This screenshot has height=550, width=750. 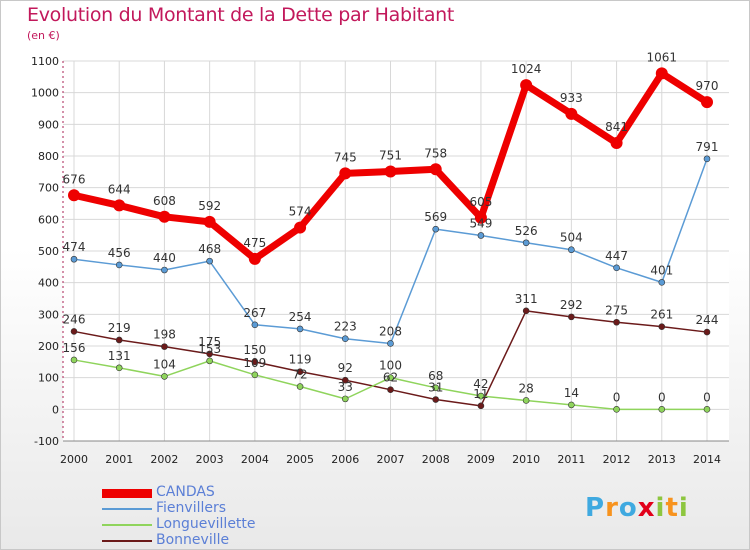 I want to click on data-label-bonneville: 198, so click(x=164, y=335).